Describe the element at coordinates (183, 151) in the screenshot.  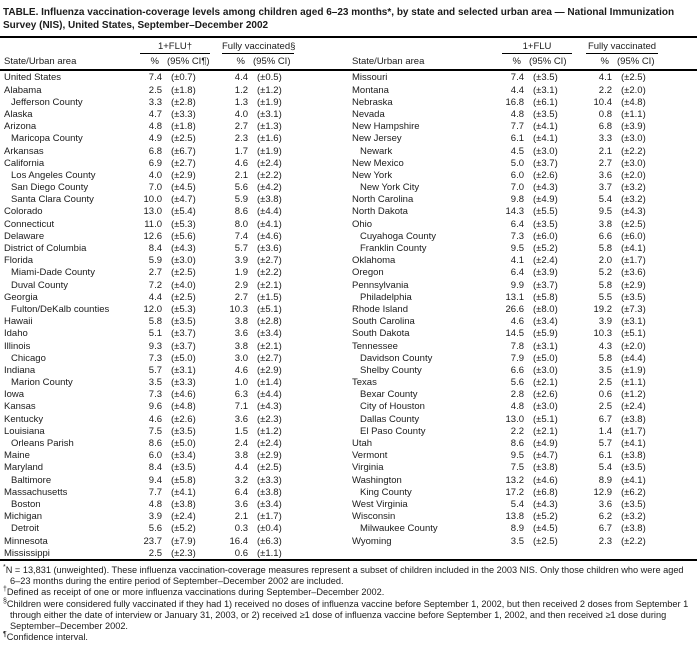
I see `flu-ci-cell: (±6.7)` at that location.